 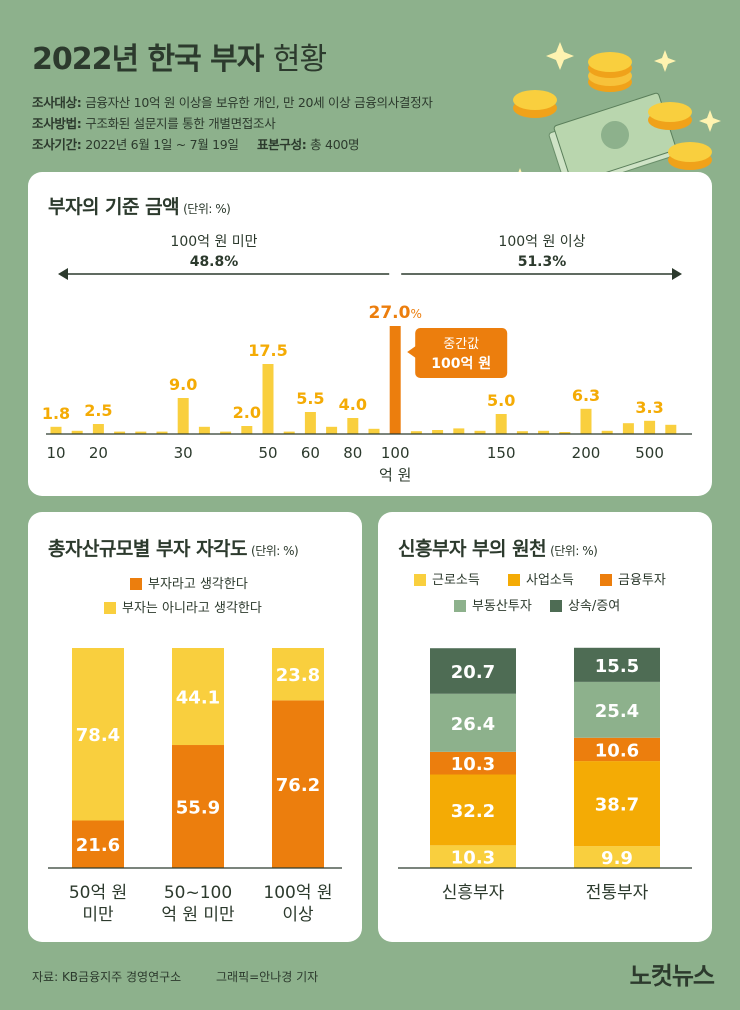 What do you see at coordinates (267, 350) in the screenshot?
I see `value-label-50: 17.5` at bounding box center [267, 350].